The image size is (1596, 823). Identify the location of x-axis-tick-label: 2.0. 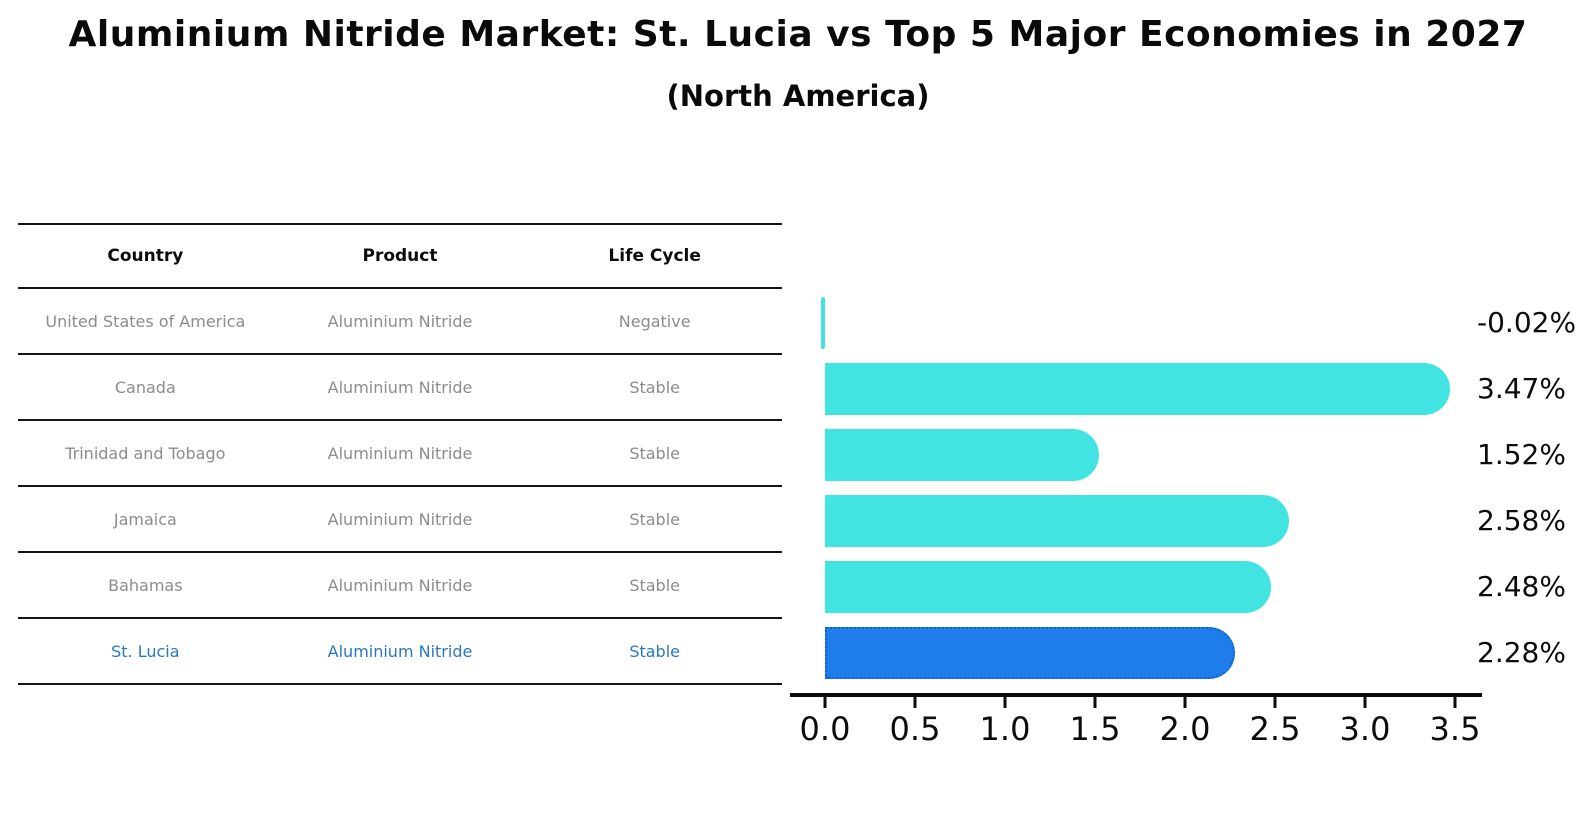
(1185, 729).